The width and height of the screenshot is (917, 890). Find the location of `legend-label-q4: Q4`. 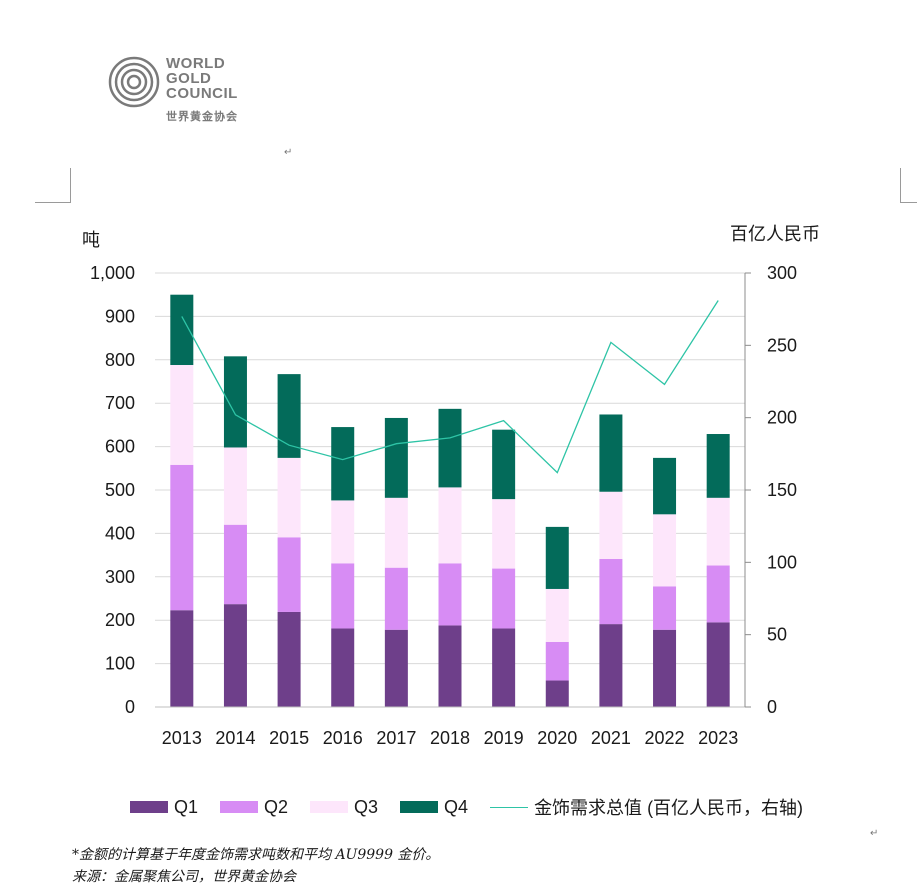

legend-label-q4: Q4 is located at coordinates (456, 806).